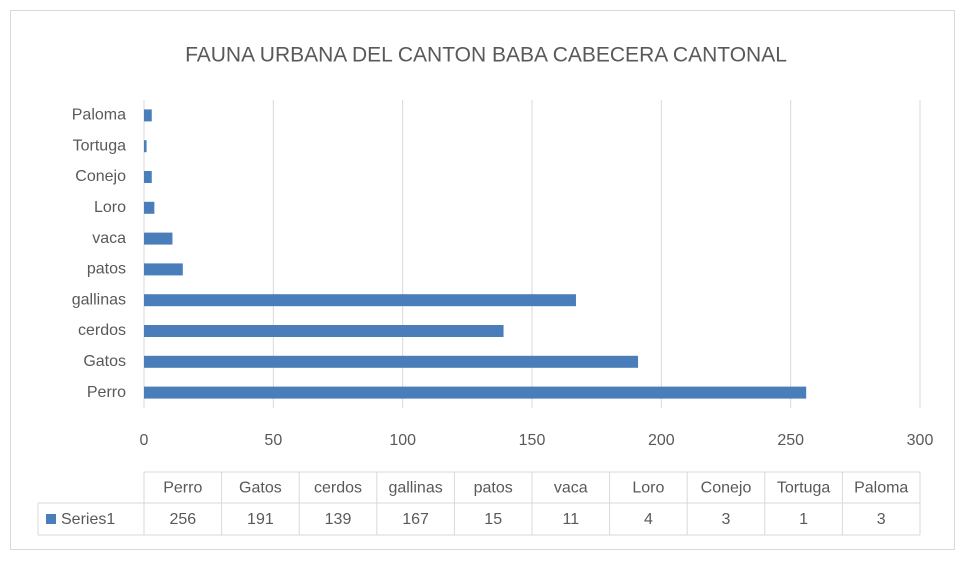  Describe the element at coordinates (100, 176) in the screenshot. I see `y-tick-label: Conejo` at that location.